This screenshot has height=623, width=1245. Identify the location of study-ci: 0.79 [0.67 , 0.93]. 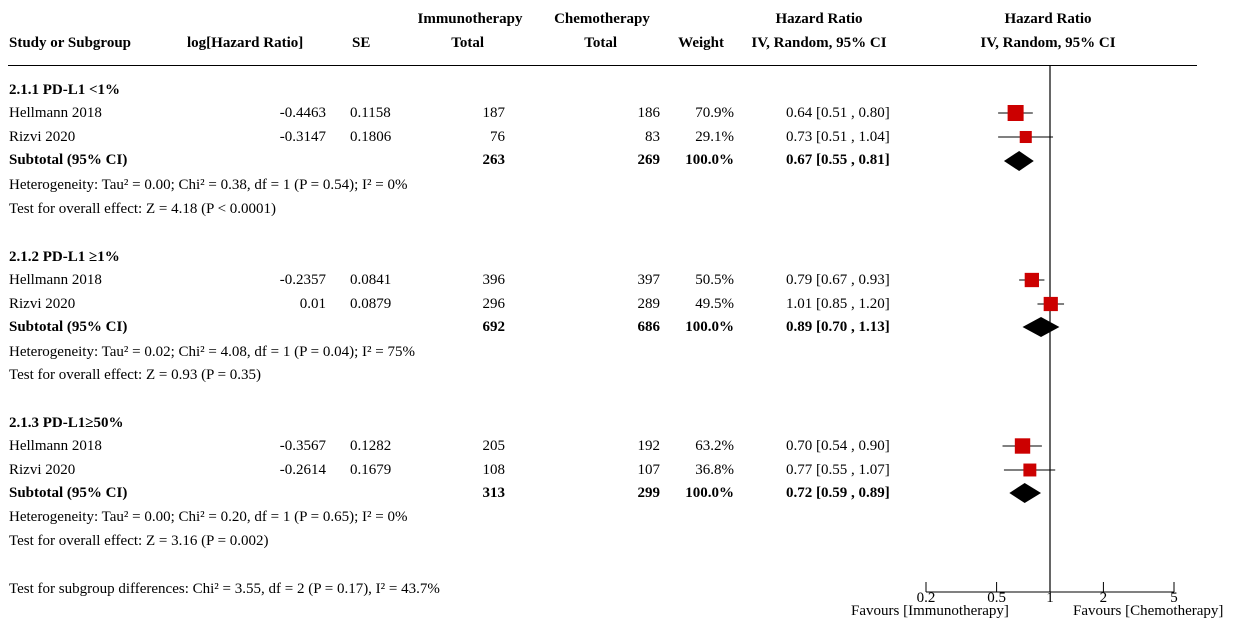
(838, 280).